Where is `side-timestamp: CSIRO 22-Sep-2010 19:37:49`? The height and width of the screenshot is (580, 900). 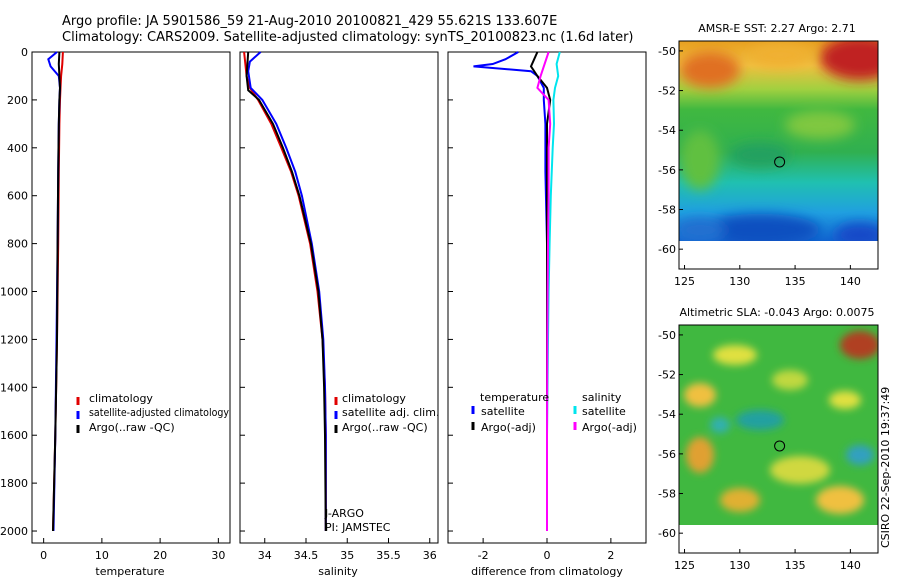
side-timestamp: CSIRO 22-Sep-2010 19:37:49 is located at coordinates (885, 467).